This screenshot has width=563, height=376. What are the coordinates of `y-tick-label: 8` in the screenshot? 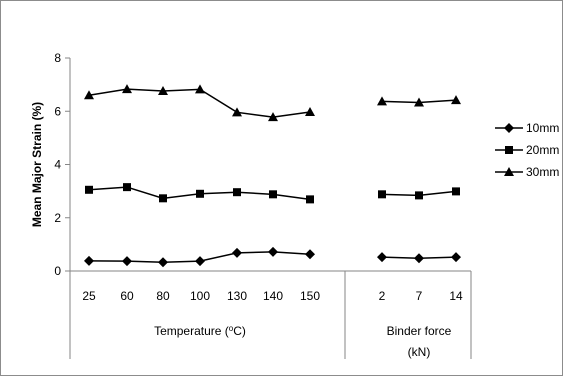 It's located at (57, 58).